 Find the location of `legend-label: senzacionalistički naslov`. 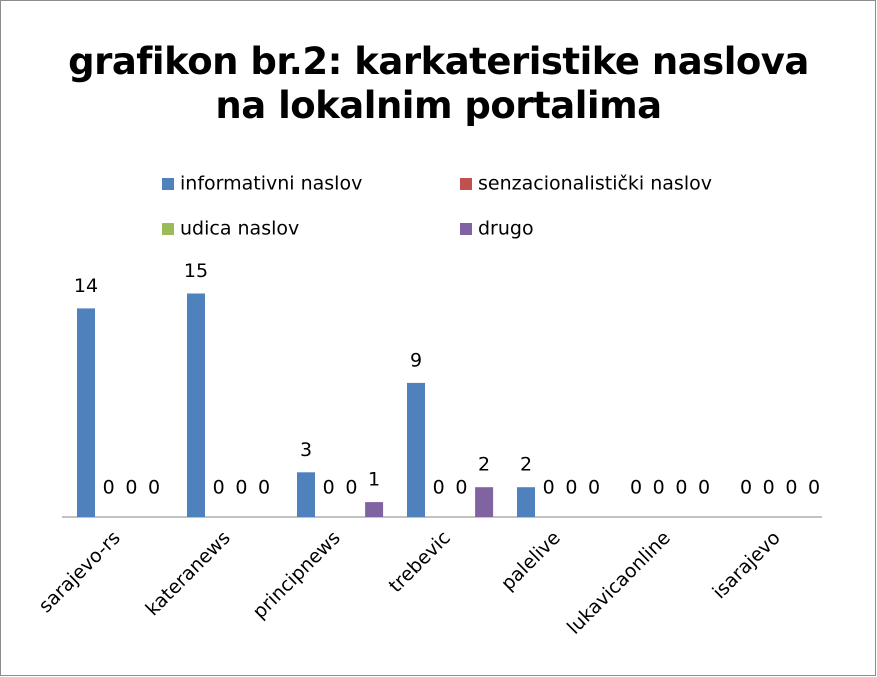

legend-label: senzacionalistički naslov is located at coordinates (595, 184).